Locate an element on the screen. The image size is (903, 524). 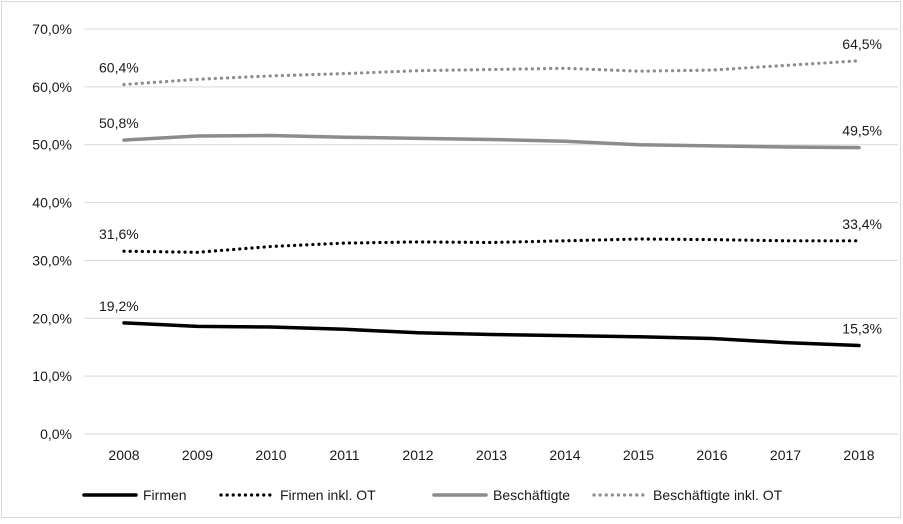
x-tick-label: 2009 is located at coordinates (197, 455).